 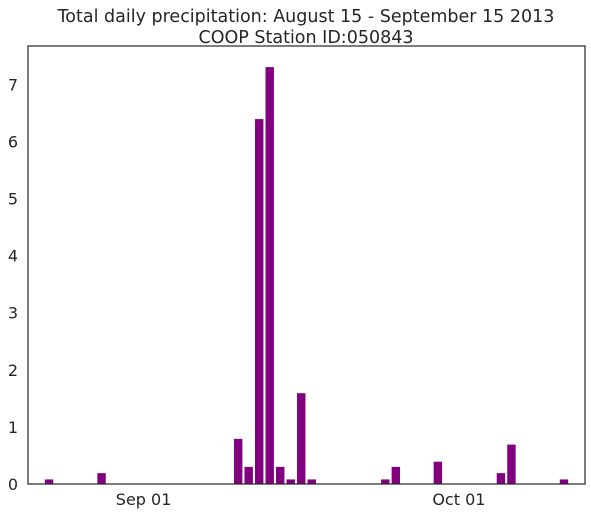 What do you see at coordinates (13, 484) in the screenshot?
I see `y-tick-label-0: 0` at bounding box center [13, 484].